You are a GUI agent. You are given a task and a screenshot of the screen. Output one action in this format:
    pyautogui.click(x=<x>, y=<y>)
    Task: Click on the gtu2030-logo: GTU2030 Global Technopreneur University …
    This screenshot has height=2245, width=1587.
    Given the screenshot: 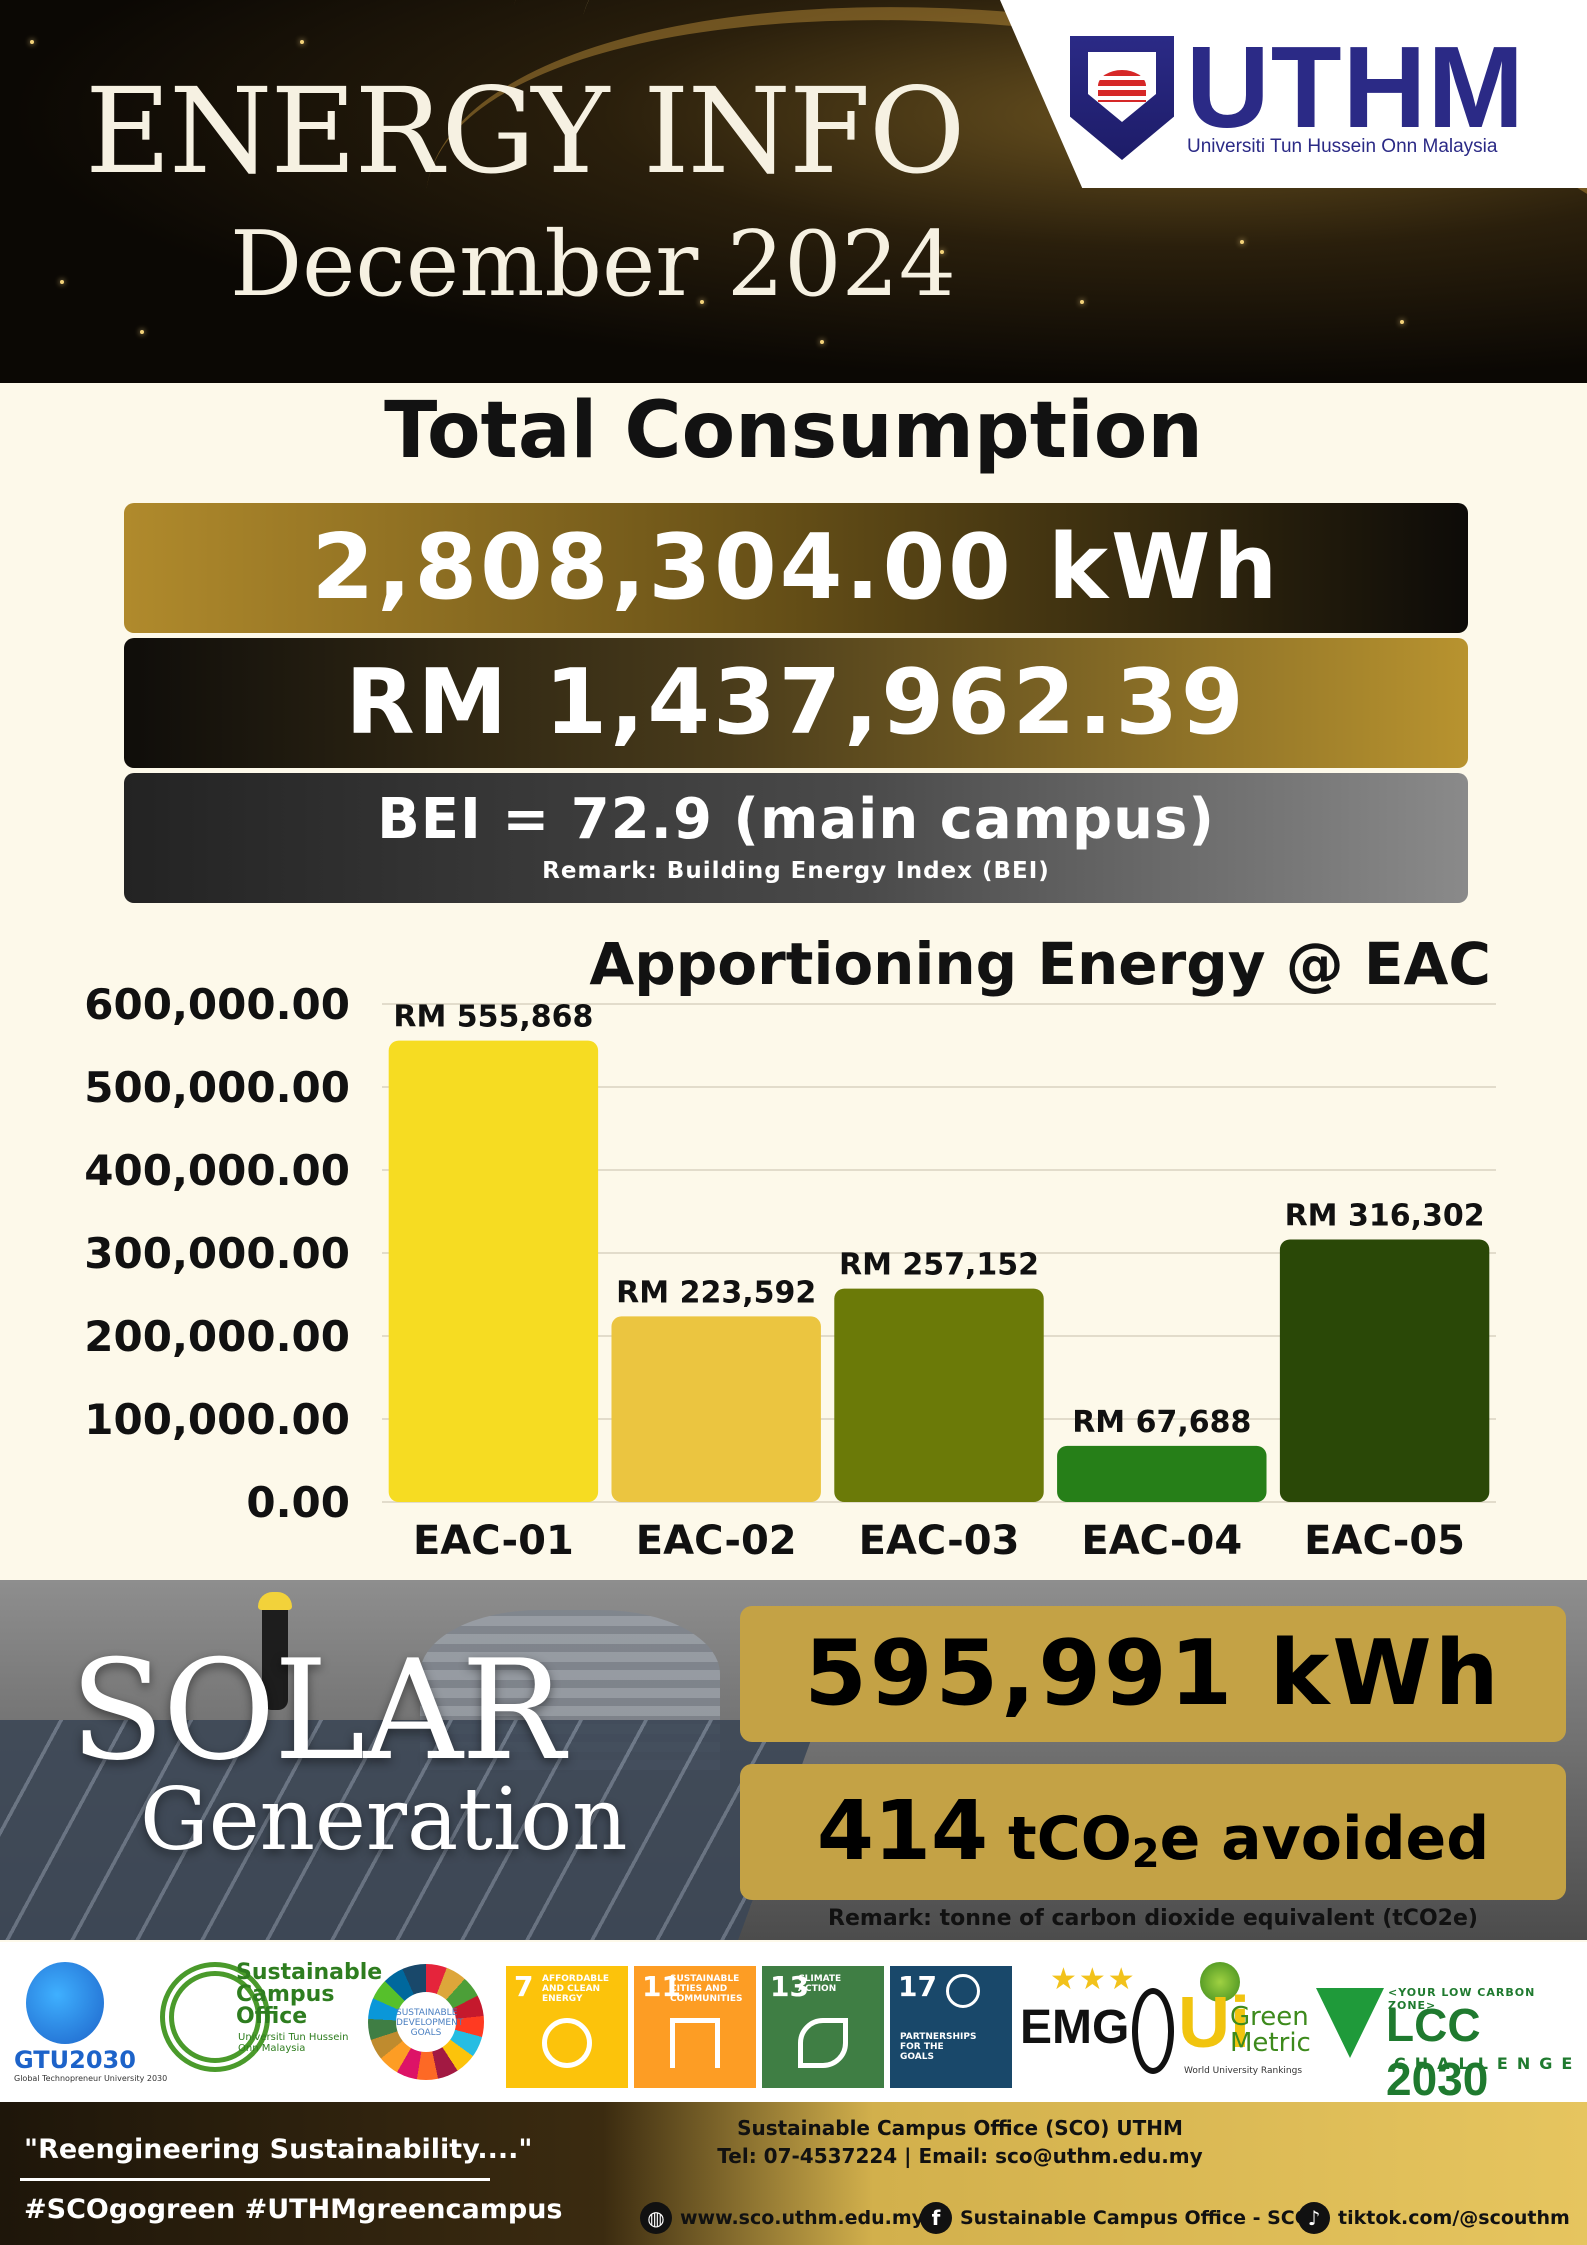 What is the action you would take?
    pyautogui.click(x=90, y=2022)
    